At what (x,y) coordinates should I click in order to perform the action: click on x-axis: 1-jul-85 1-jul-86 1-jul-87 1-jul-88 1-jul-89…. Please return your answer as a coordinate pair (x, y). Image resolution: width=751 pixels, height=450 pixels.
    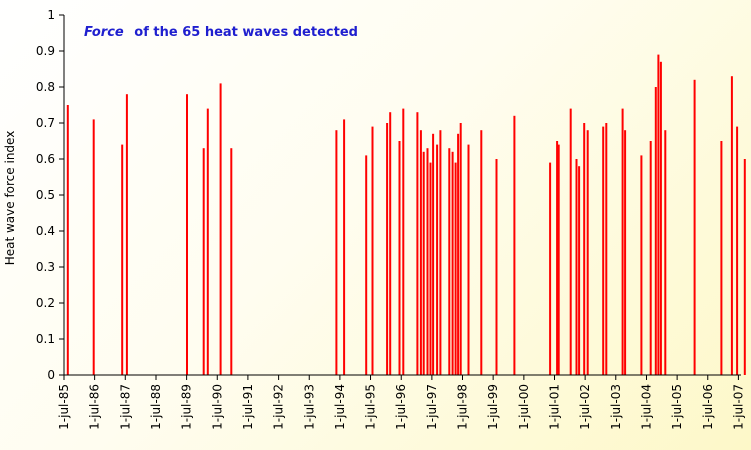
    Looking at the image, I should click on (401, 402).